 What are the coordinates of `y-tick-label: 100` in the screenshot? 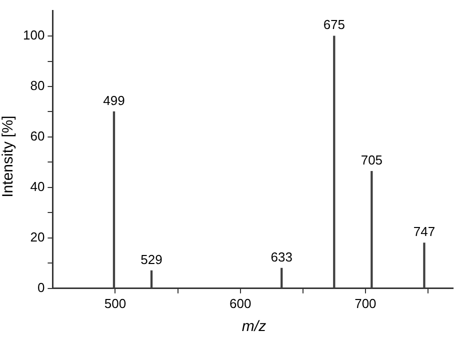 It's located at (33, 35).